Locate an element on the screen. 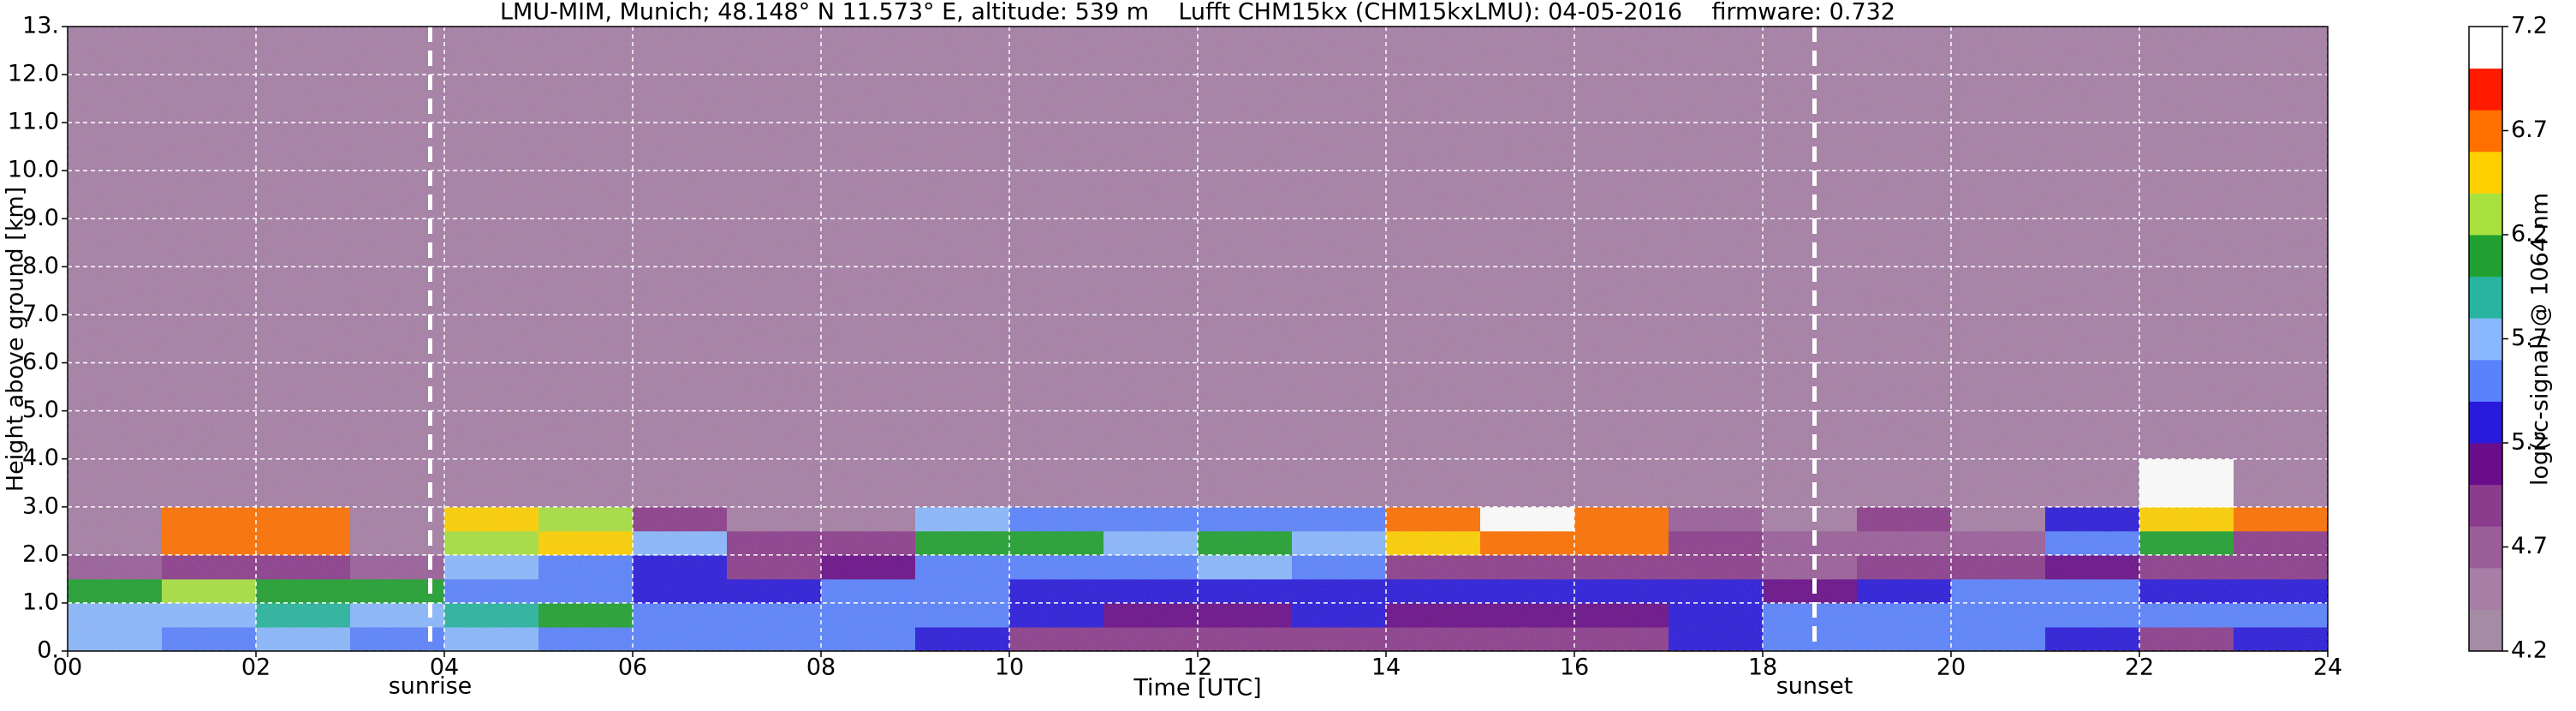 The image size is (2576, 711). x-tick-label: 14 is located at coordinates (1386, 667).